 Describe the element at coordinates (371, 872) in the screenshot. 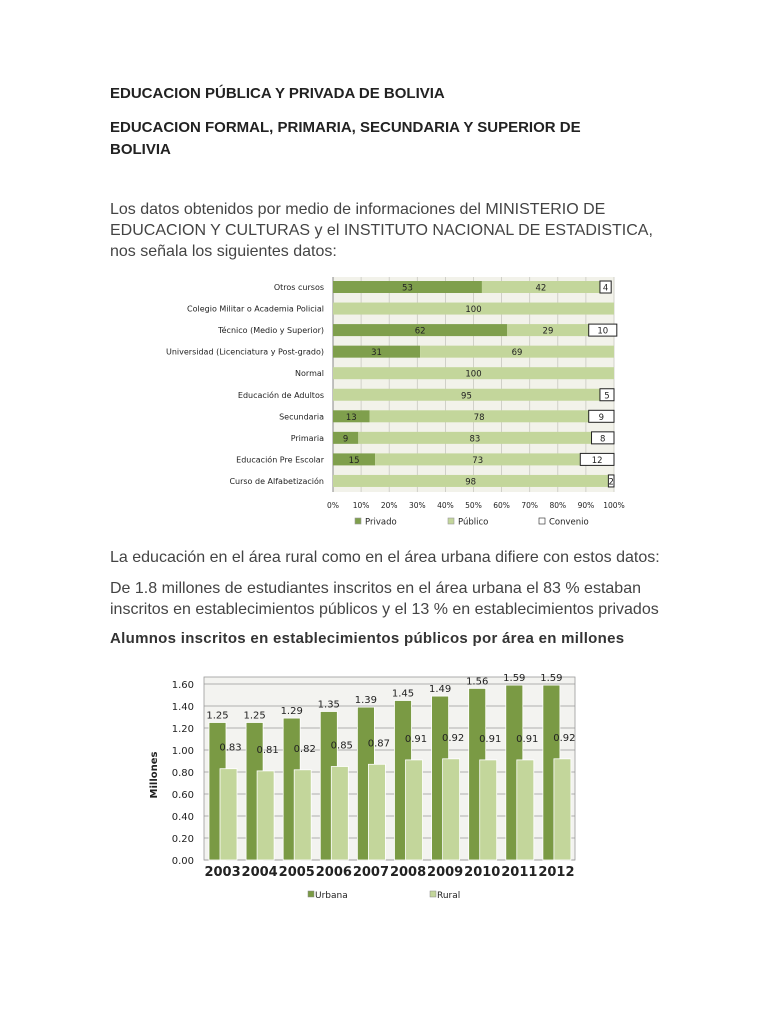

I see `x-tick-label: 2007` at that location.